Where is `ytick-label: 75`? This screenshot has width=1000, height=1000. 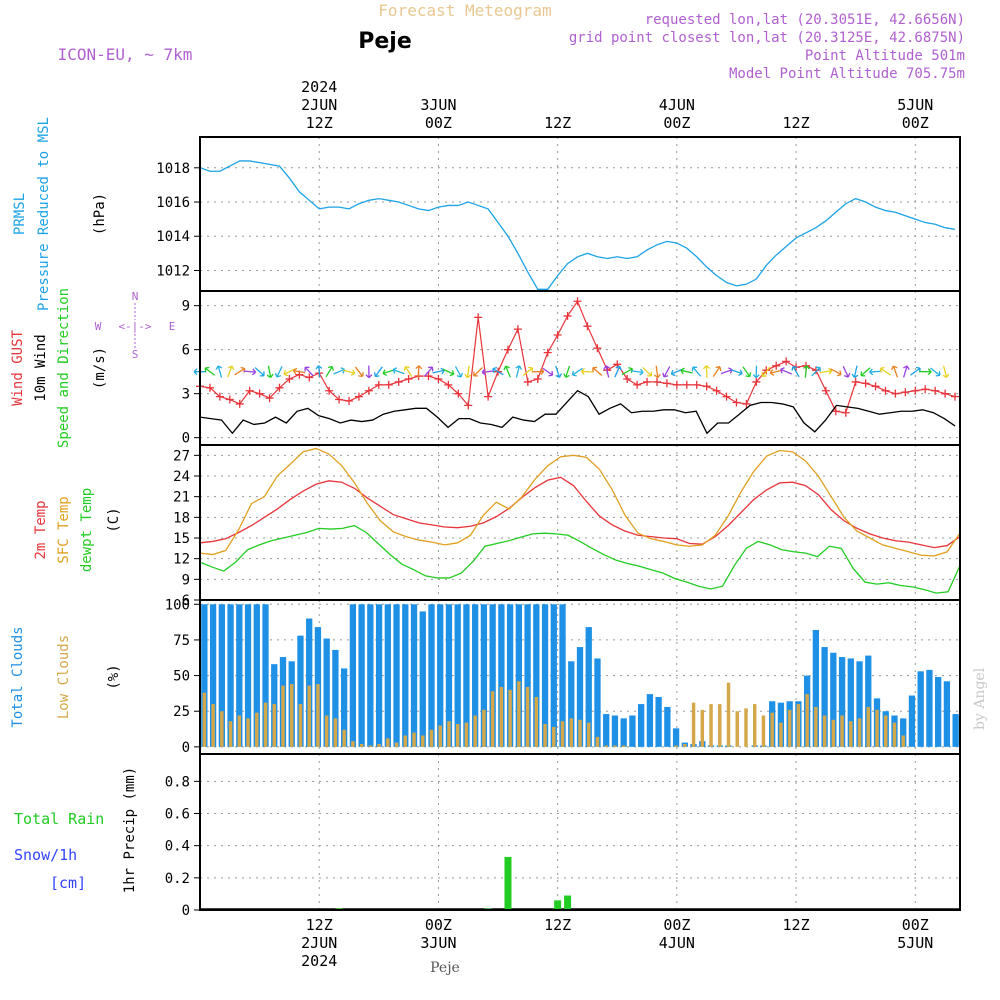 ytick-label: 75 is located at coordinates (181, 641).